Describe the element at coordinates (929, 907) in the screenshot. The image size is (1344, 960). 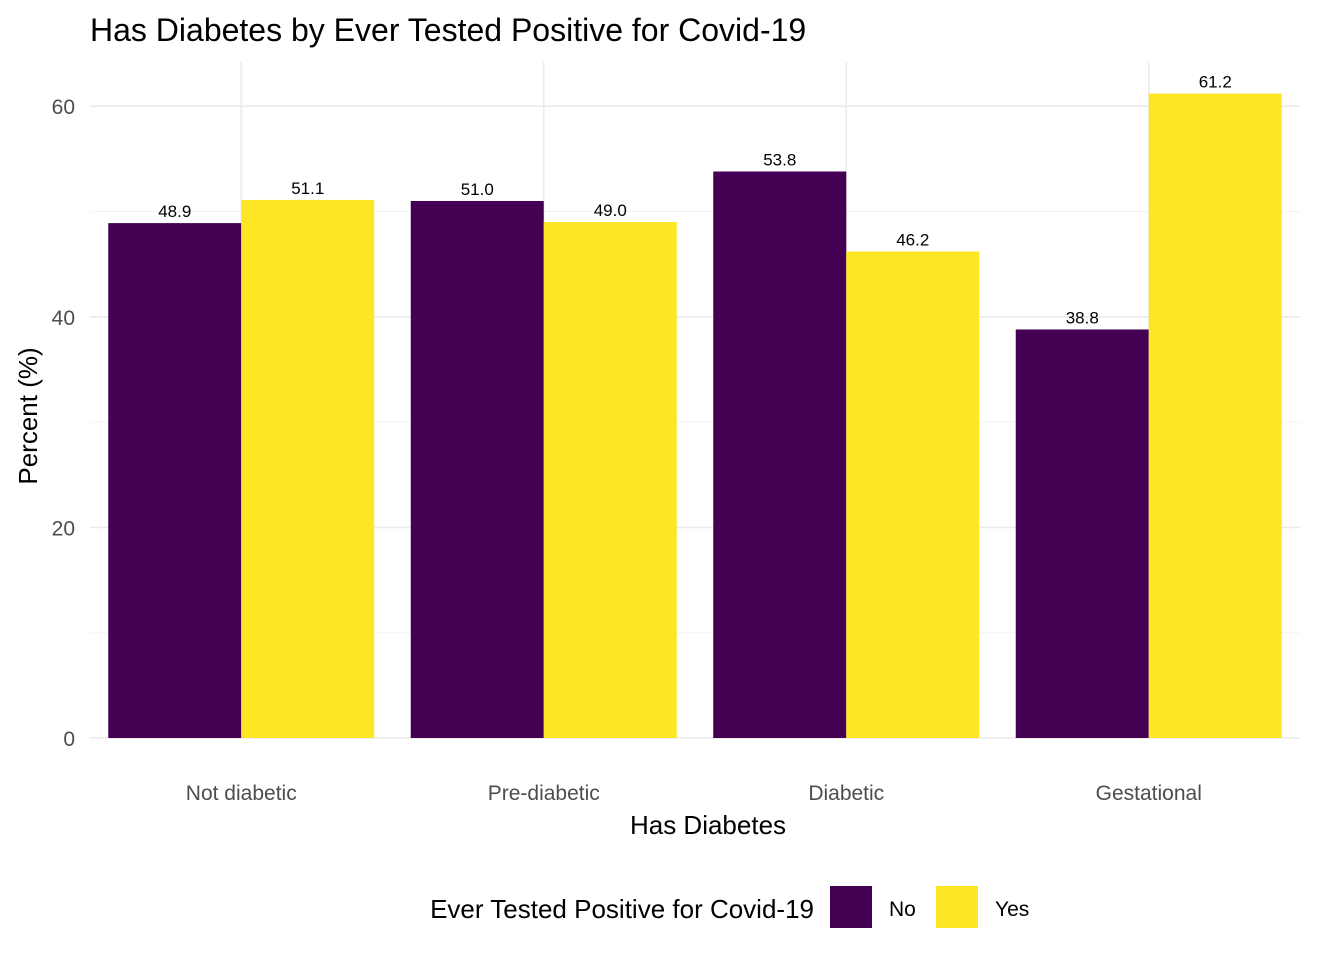
I see `legend-items: No Yes` at that location.